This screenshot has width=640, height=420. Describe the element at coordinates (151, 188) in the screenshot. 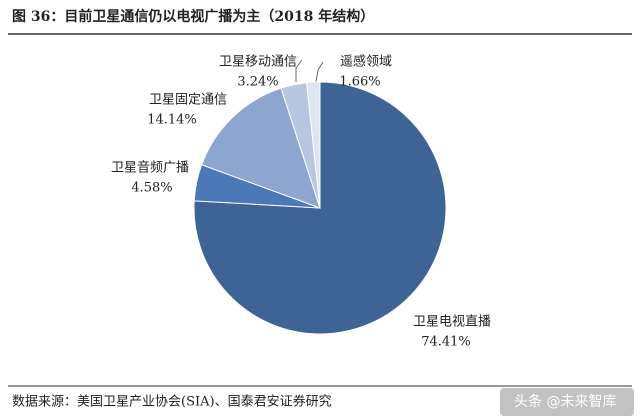

I see `value-label: 4.58%` at that location.